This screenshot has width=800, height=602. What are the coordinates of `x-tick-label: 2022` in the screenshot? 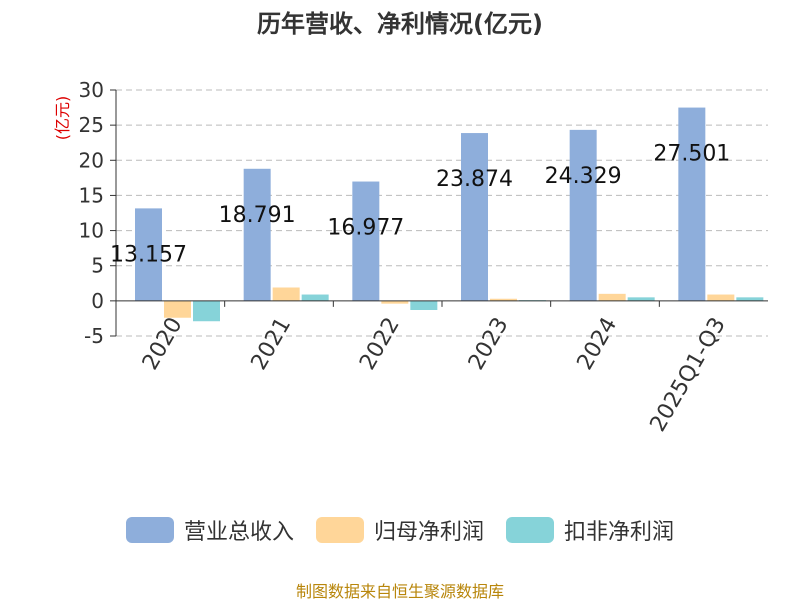 It's located at (380, 343).